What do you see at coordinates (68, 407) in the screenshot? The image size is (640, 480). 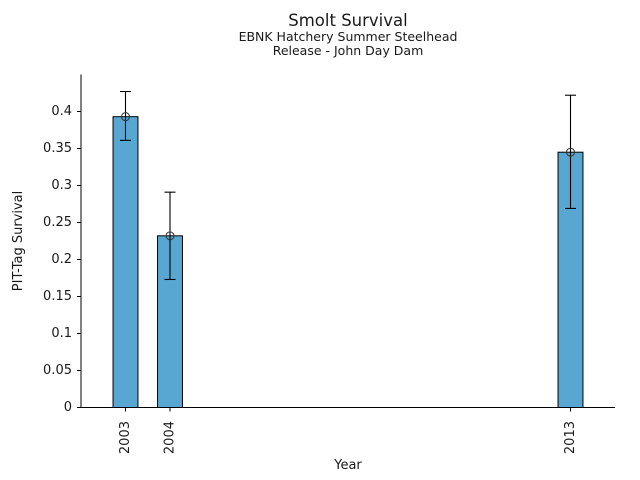 I see `y-tick-label: 0` at bounding box center [68, 407].